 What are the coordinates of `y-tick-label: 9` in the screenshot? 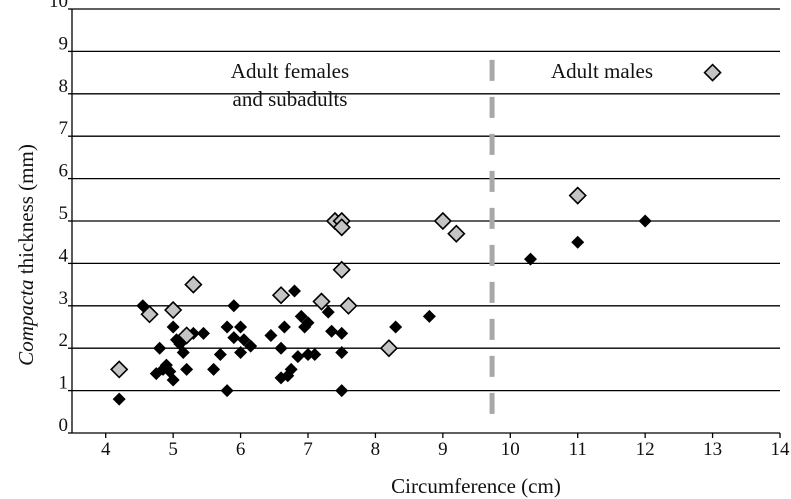 It's located at (64, 43).